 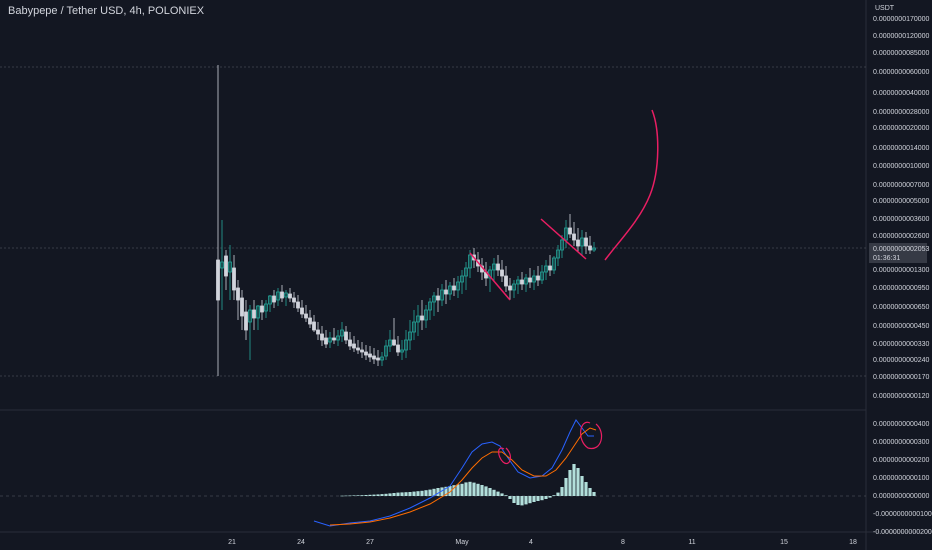 I want to click on time-tick-label: 4, so click(x=531, y=542).